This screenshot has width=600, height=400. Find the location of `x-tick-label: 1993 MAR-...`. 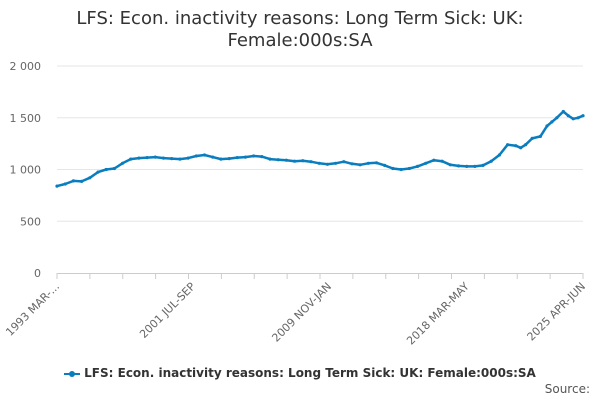

x-tick-label: 1993 MAR-... is located at coordinates (32, 309).